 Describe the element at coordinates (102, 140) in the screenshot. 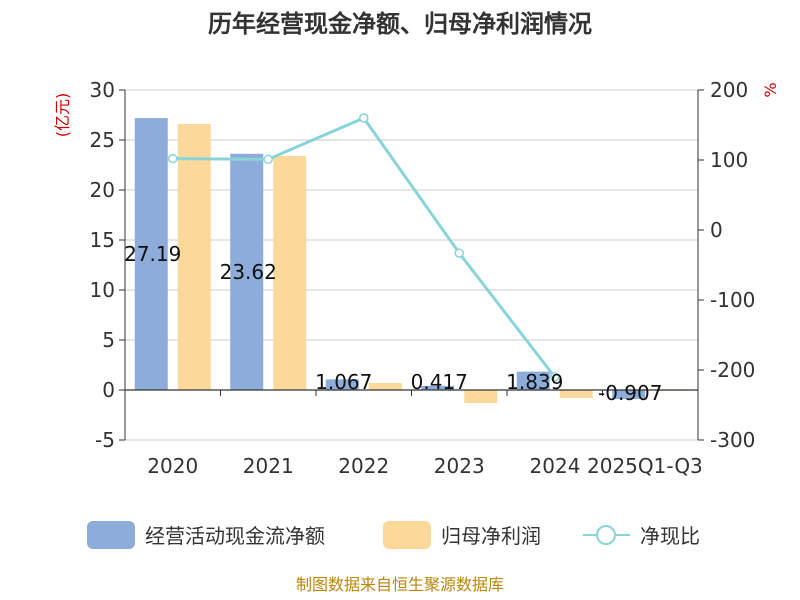

I see `y-left-tick-label: 25` at that location.